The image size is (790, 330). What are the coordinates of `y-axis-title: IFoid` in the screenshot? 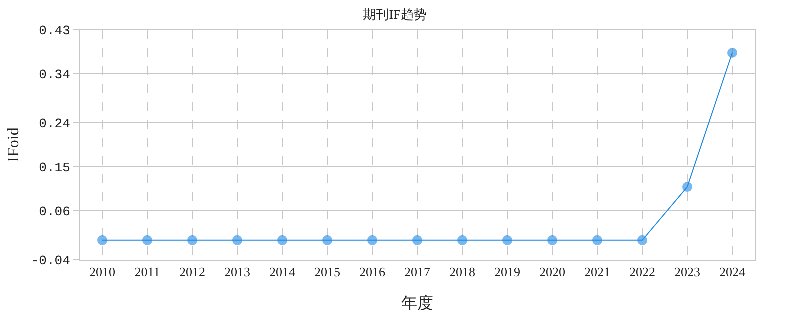 It's located at (13, 145).